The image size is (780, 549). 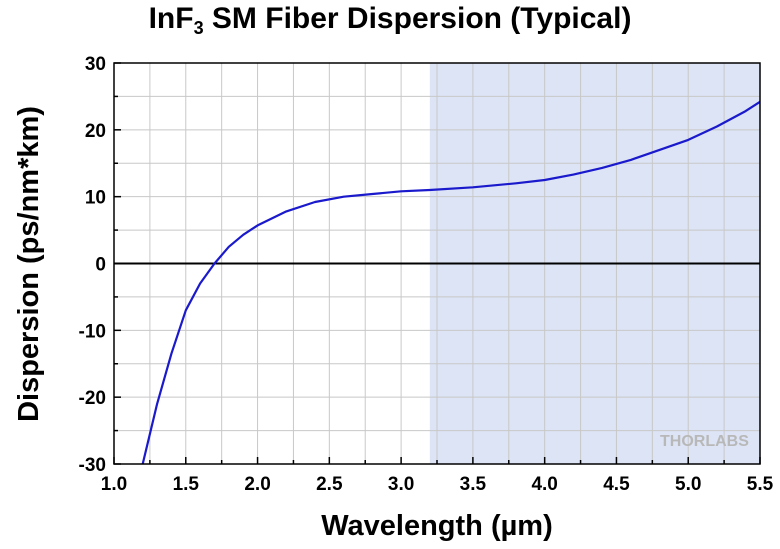 I want to click on x-tick-label: 3.0, so click(x=401, y=484).